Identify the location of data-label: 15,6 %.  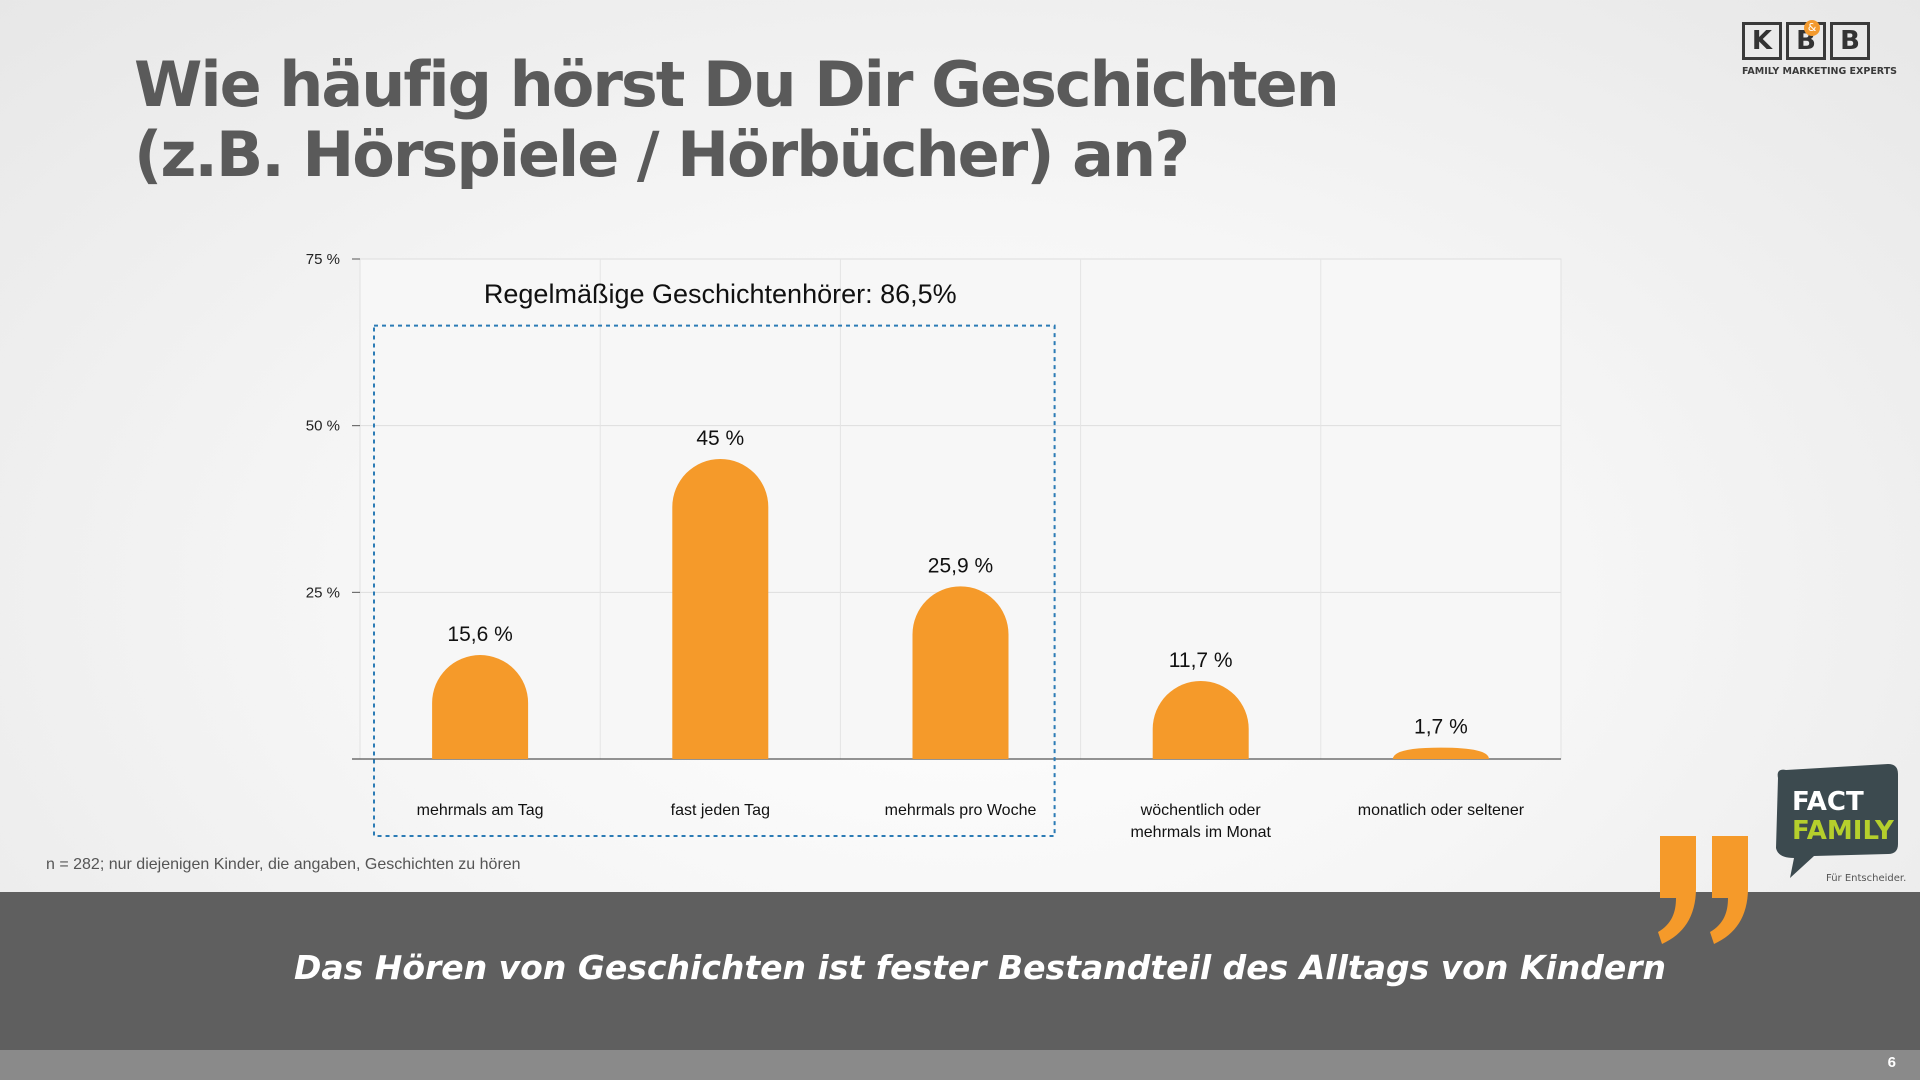
(479, 634).